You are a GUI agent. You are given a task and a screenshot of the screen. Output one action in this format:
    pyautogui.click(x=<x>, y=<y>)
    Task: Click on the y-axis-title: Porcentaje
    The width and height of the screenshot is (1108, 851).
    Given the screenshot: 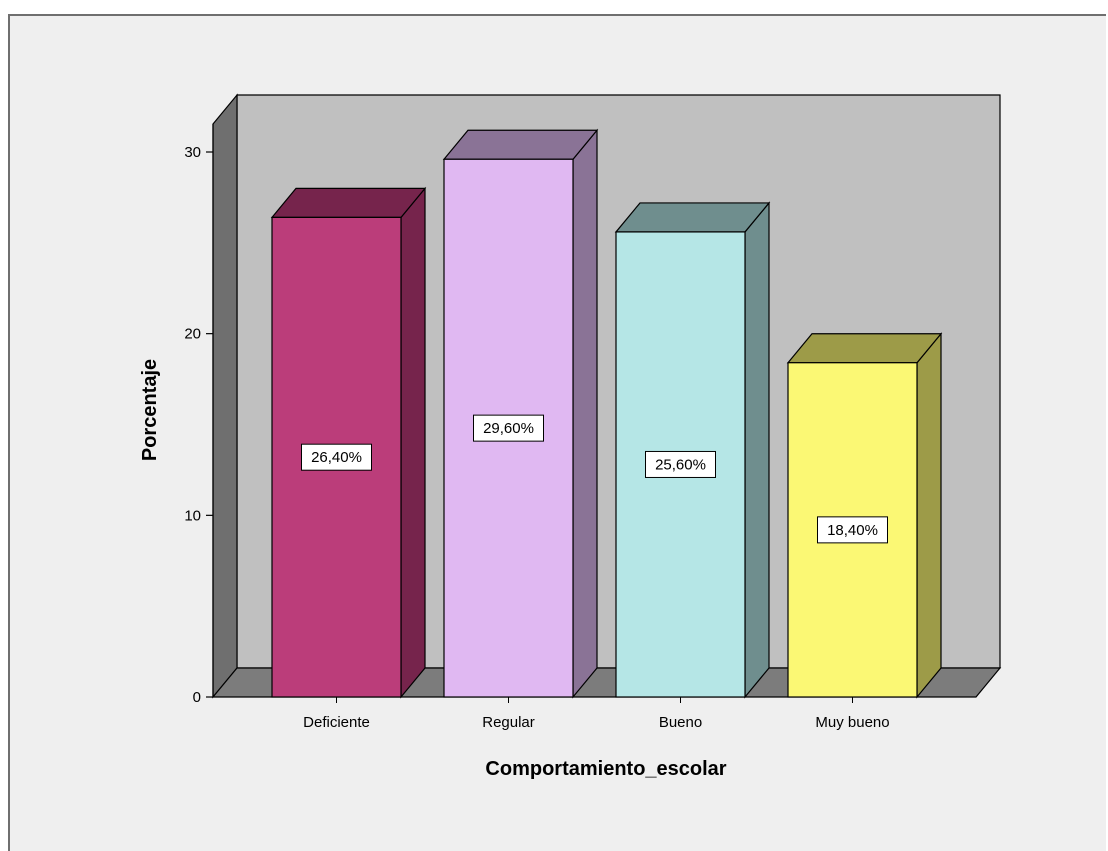 What is the action you would take?
    pyautogui.click(x=150, y=410)
    